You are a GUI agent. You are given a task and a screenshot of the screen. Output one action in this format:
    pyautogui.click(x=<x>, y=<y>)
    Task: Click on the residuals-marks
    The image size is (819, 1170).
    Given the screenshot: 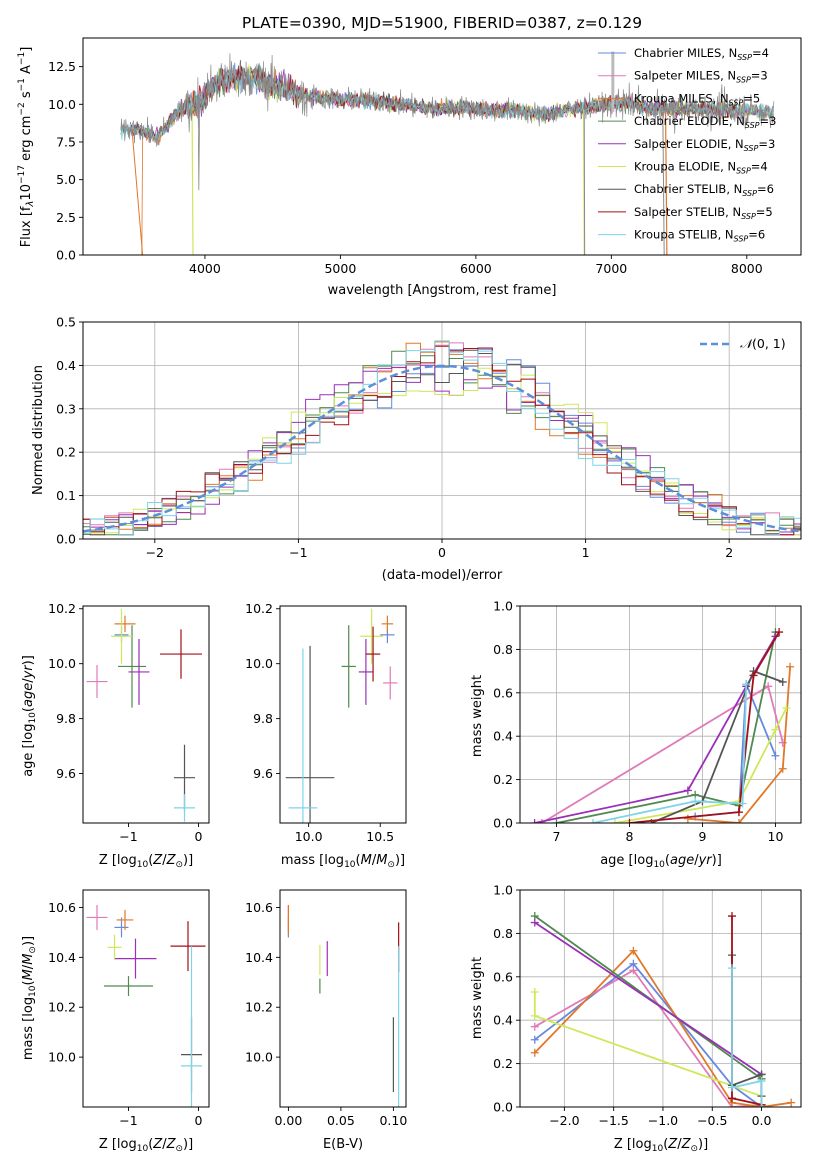 What is the action you would take?
    pyautogui.click(x=442, y=438)
    